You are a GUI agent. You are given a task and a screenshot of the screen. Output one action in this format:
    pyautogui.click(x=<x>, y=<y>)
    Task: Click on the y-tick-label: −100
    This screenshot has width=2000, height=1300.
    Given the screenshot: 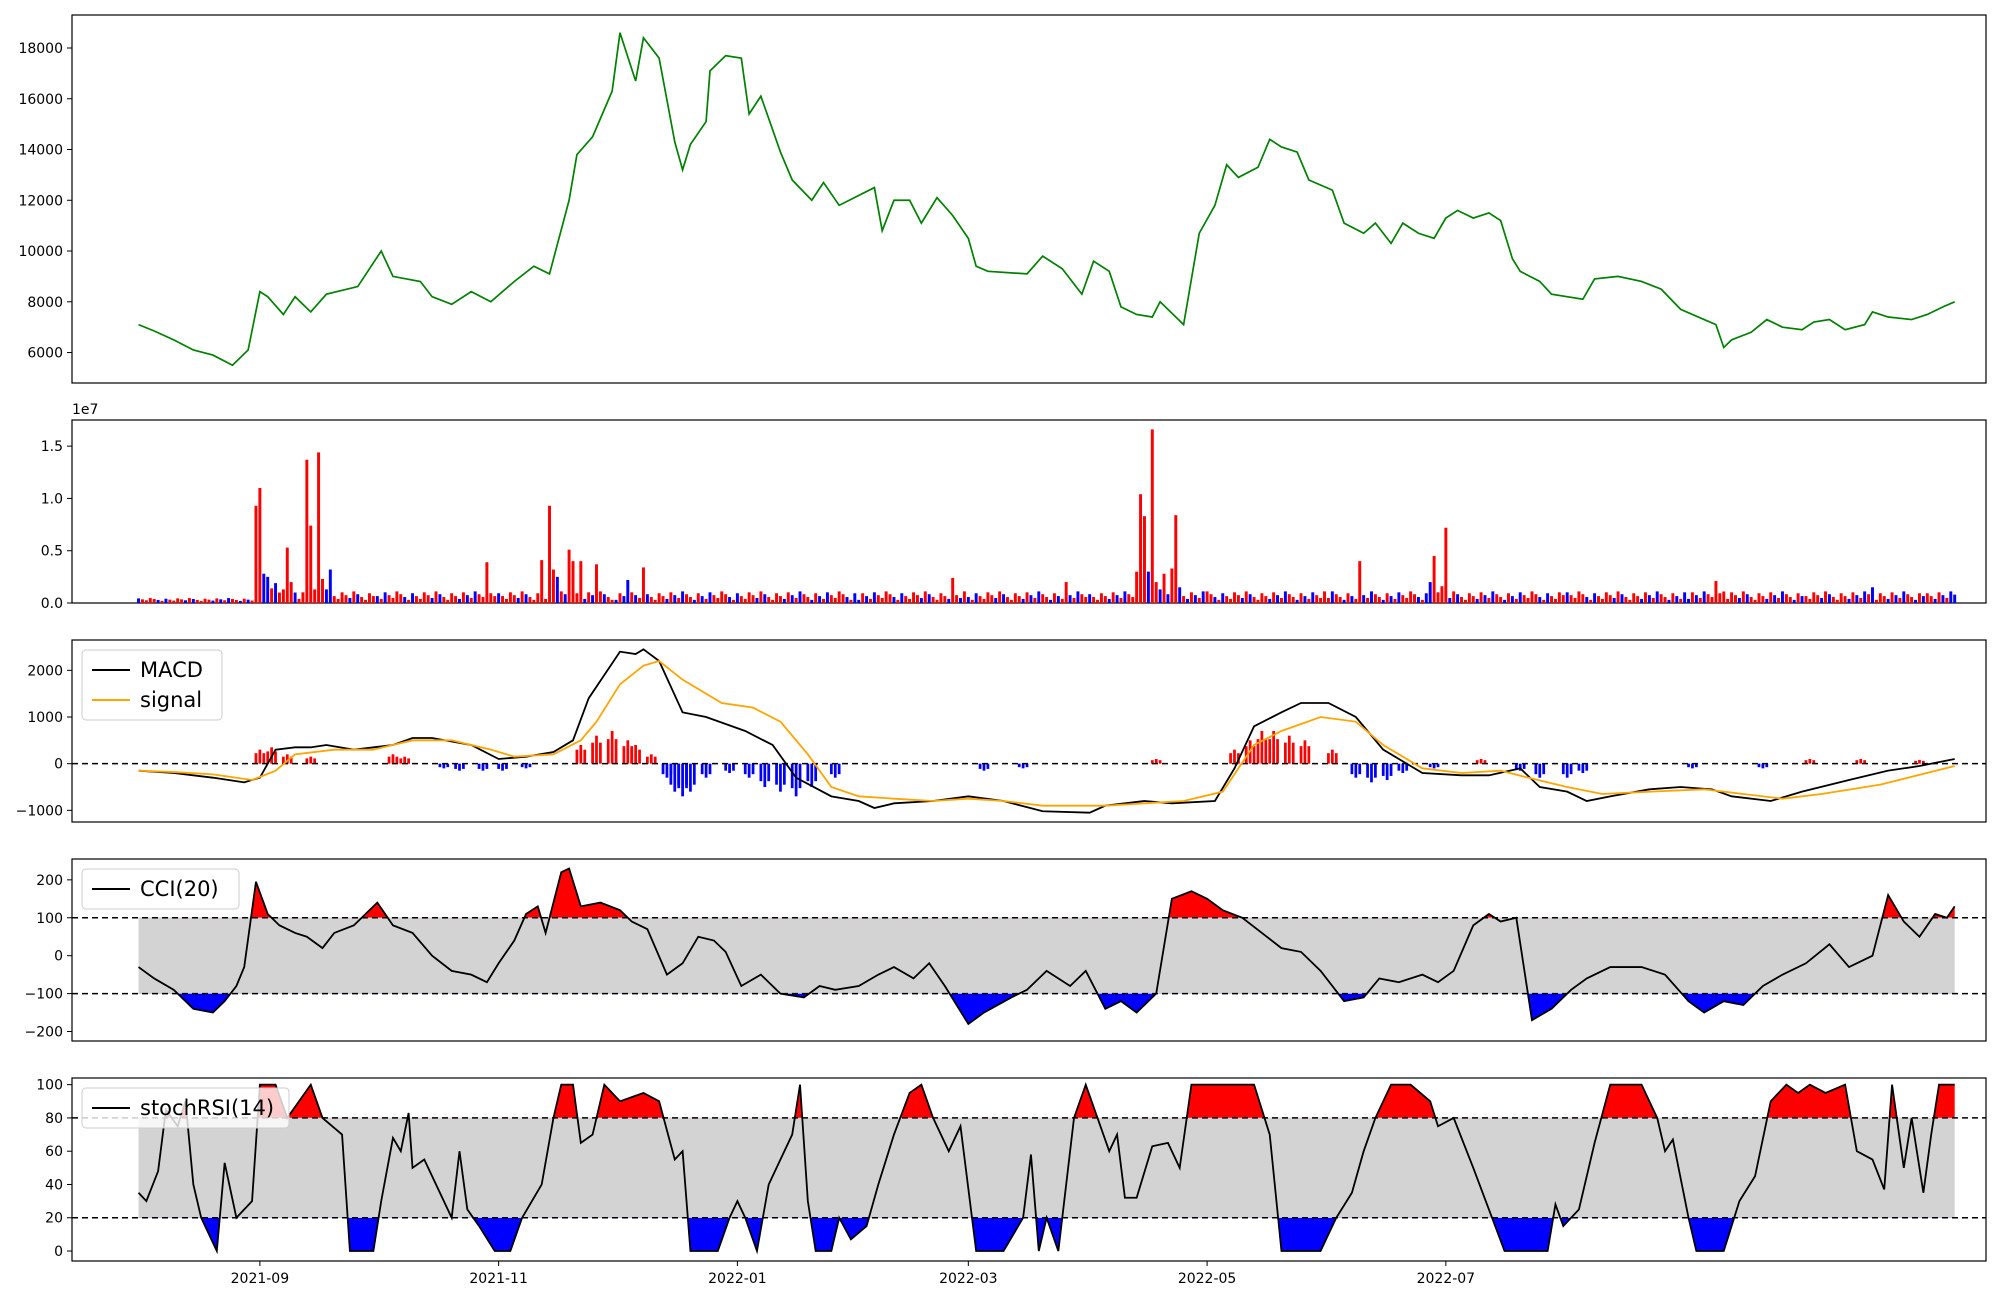 What is the action you would take?
    pyautogui.click(x=44, y=995)
    